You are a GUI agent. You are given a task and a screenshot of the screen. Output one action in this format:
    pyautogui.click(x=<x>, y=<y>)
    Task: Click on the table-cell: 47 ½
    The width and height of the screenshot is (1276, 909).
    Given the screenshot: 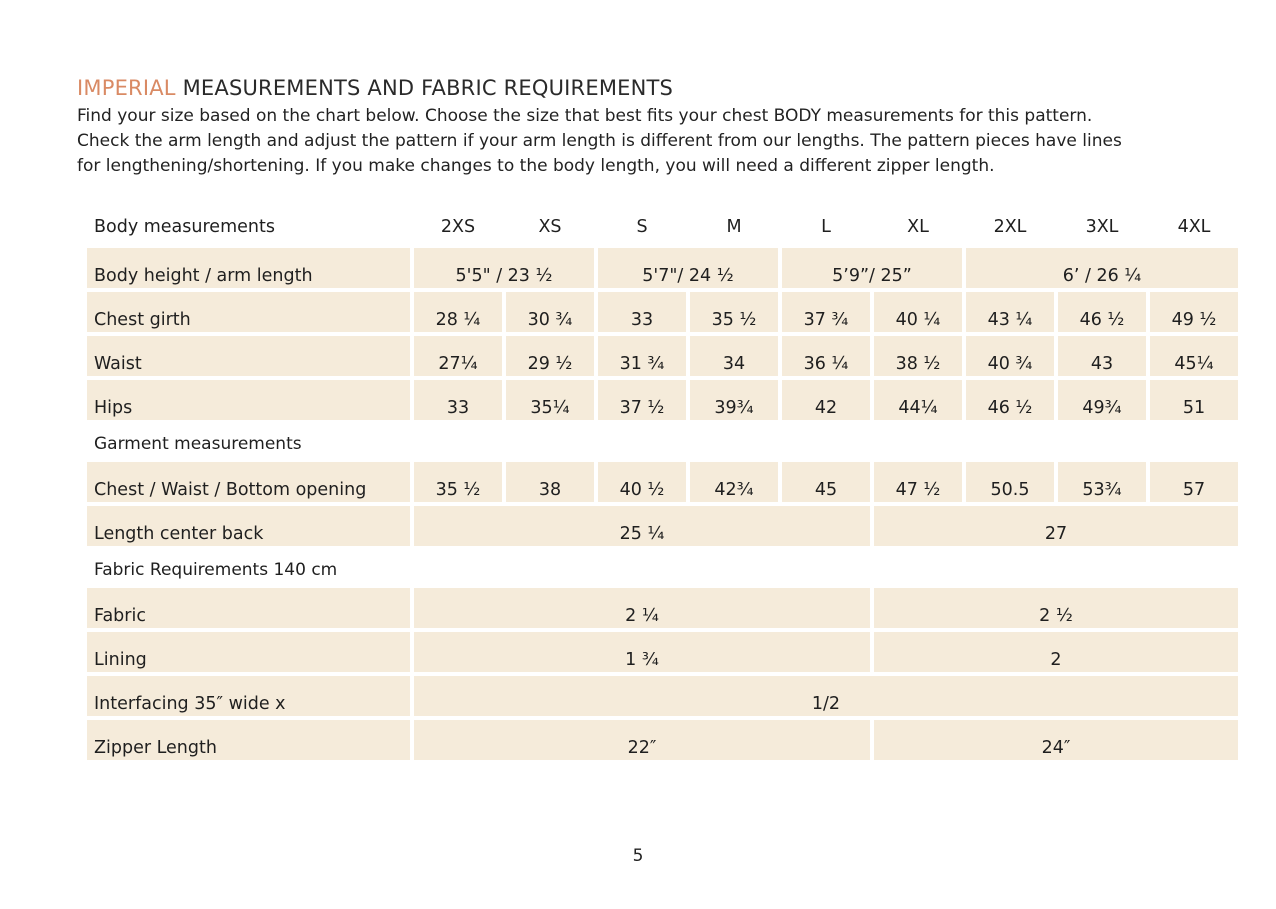 What is the action you would take?
    pyautogui.click(x=918, y=482)
    